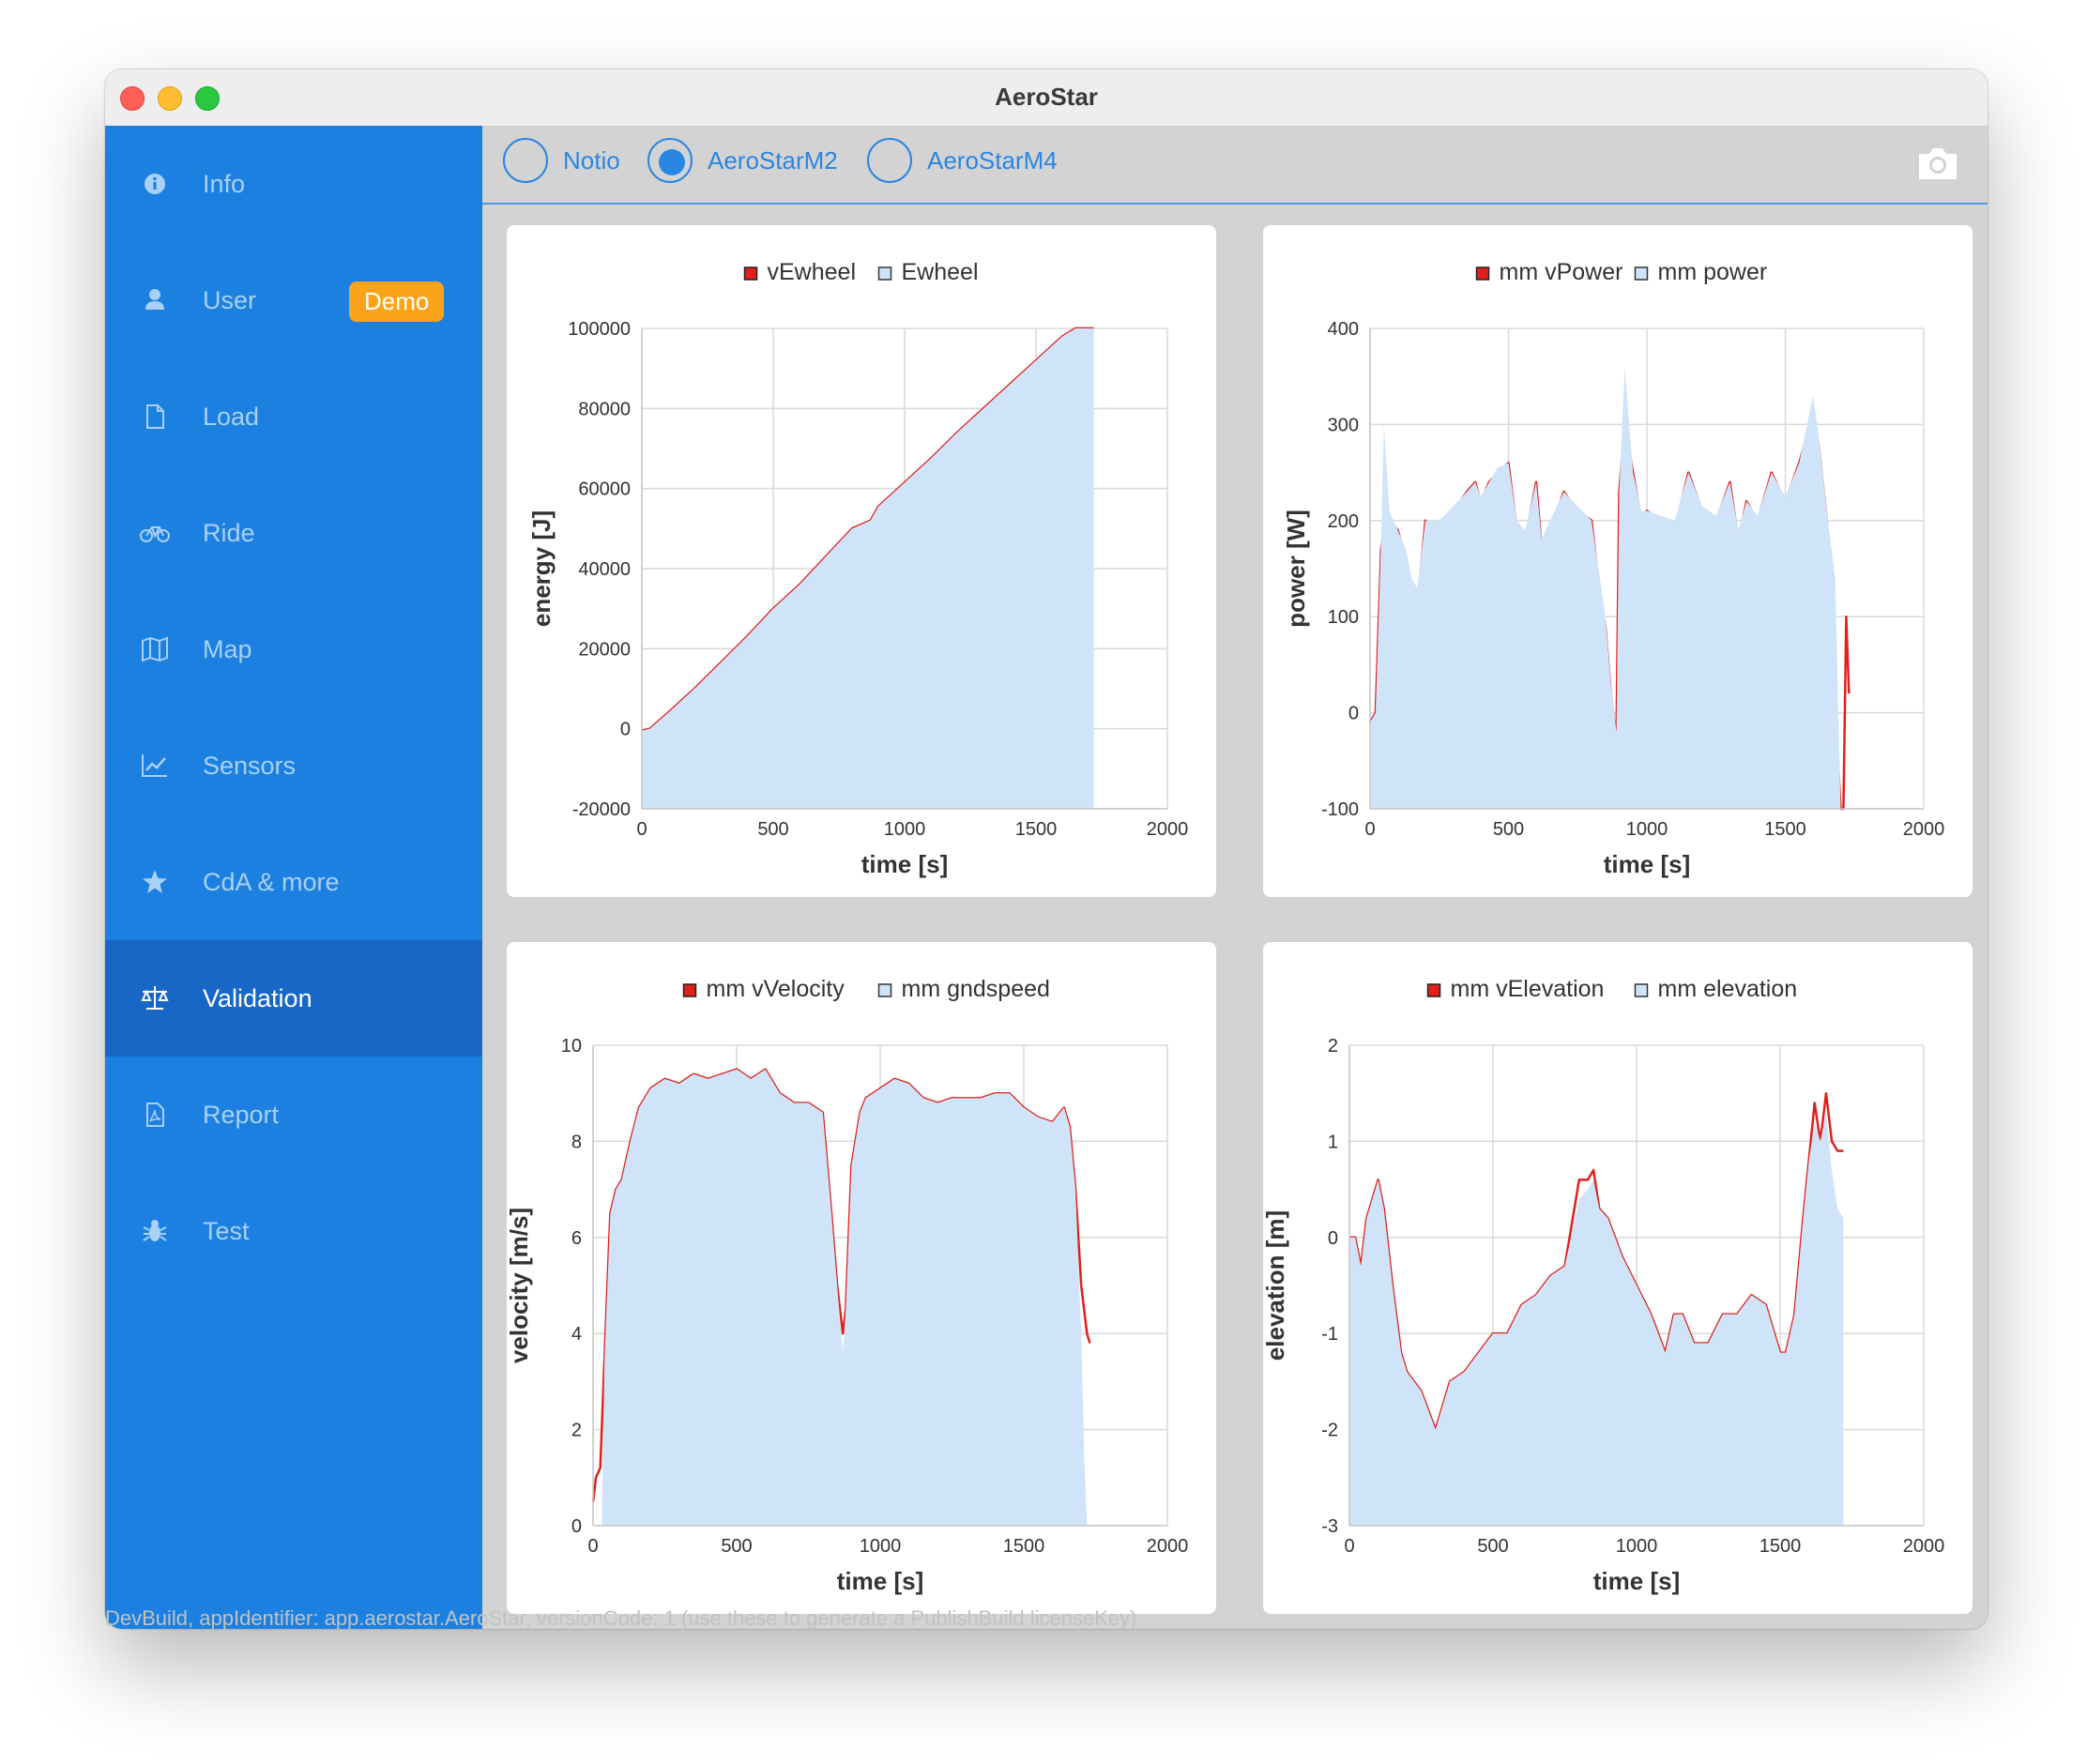 This screenshot has width=2087, height=1764. I want to click on sidebar-item-map: Map, so click(293, 649).